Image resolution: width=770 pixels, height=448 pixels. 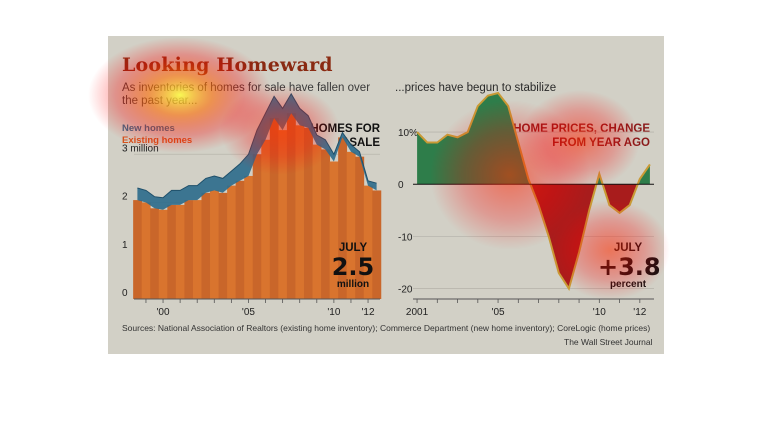 What do you see at coordinates (408, 133) in the screenshot?
I see `prices-y-tick-label: 10%` at bounding box center [408, 133].